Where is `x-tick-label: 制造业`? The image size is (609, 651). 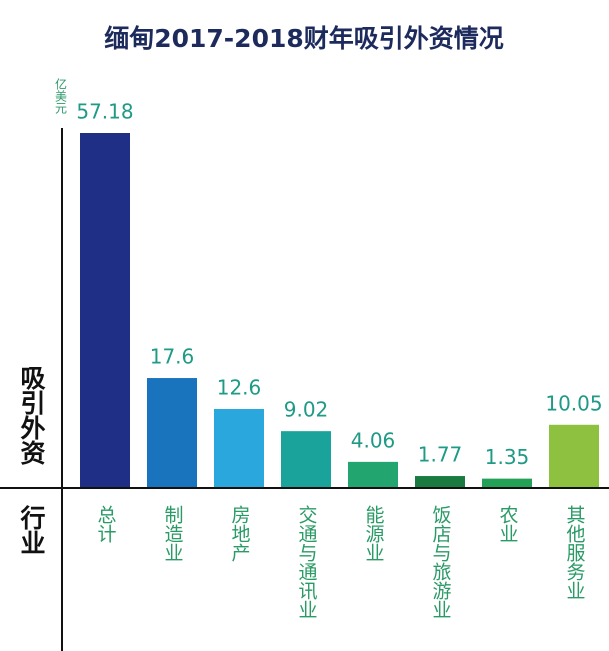
x-tick-label: 制造业 is located at coordinates (173, 533).